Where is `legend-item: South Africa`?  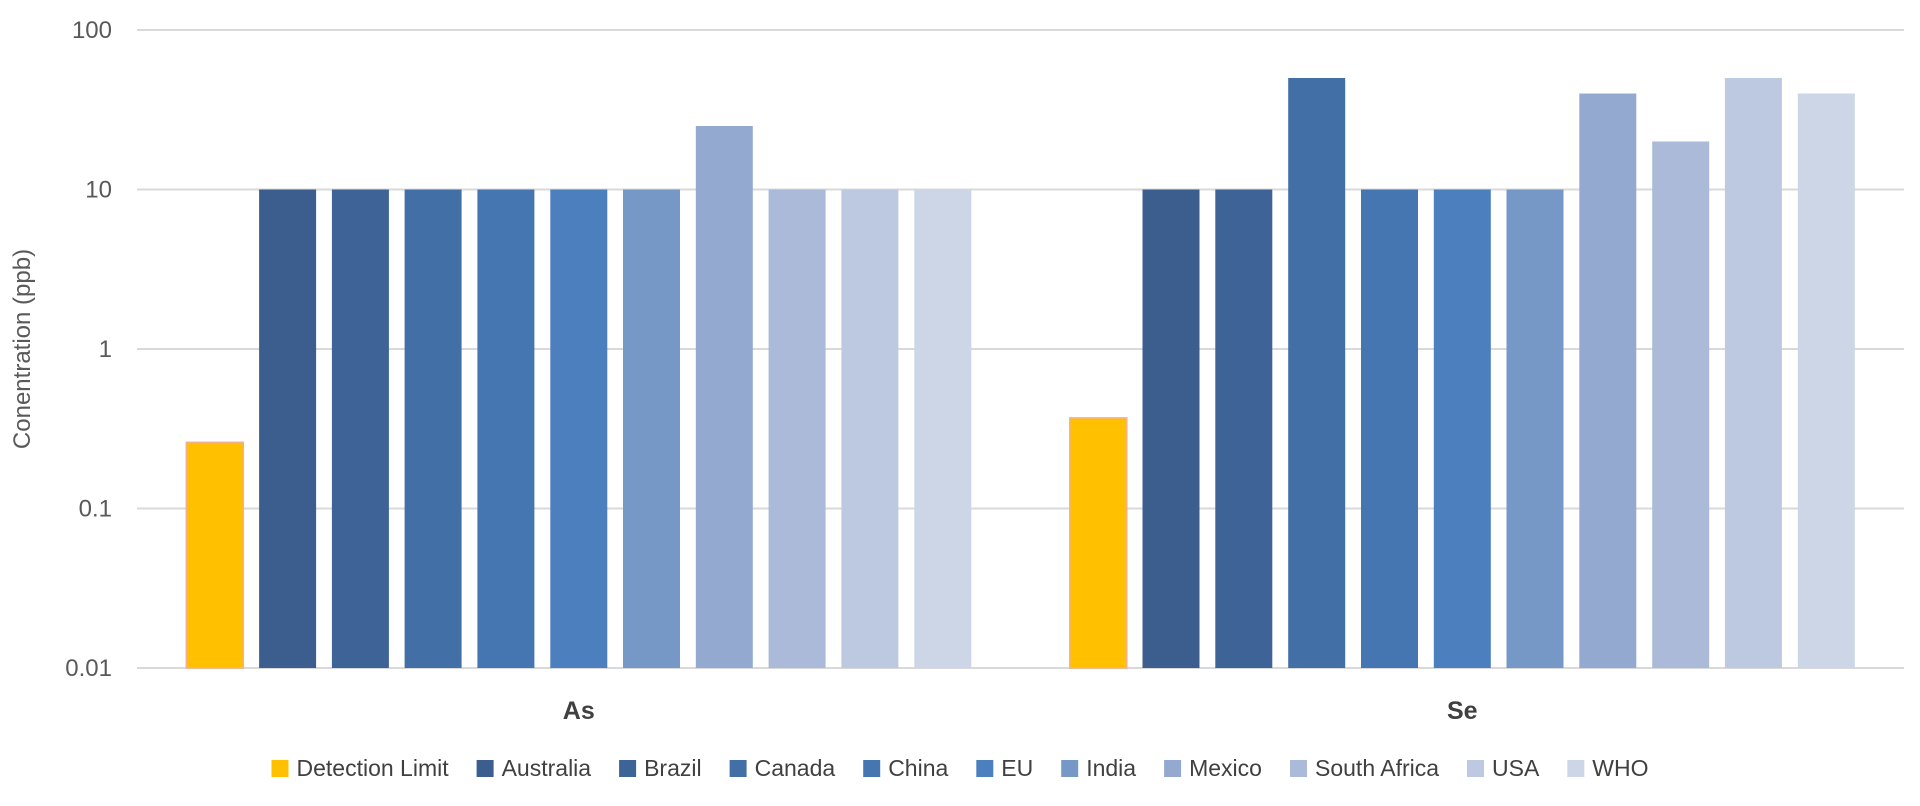 legend-item: South Africa is located at coordinates (1364, 768).